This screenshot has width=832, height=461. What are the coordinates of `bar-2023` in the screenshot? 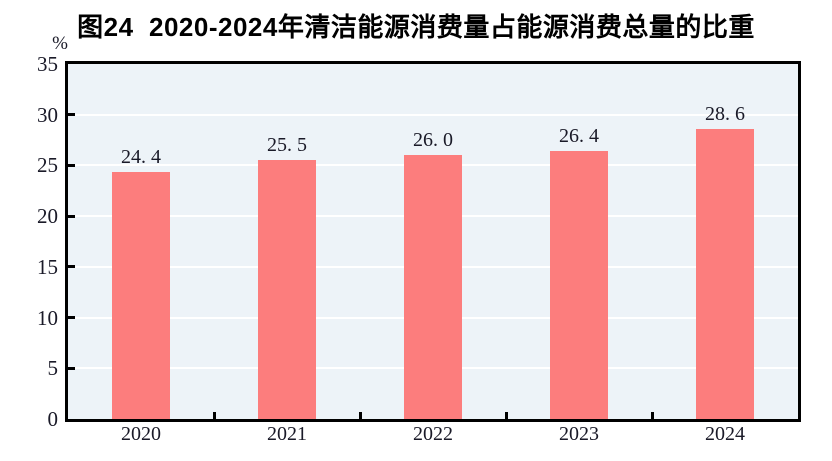 It's located at (579, 285).